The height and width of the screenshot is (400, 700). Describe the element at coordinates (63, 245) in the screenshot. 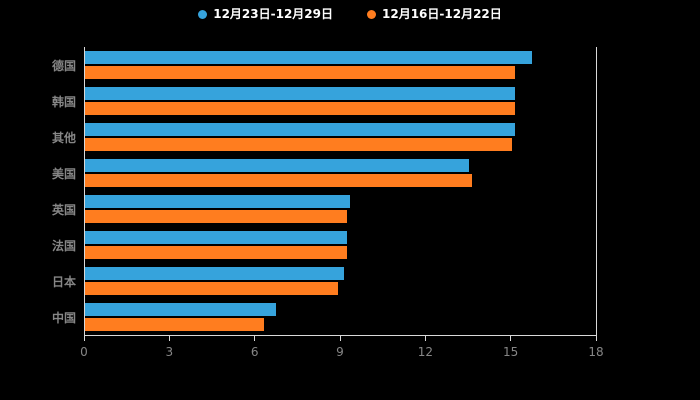

I see `y-axis-label: 法国` at that location.